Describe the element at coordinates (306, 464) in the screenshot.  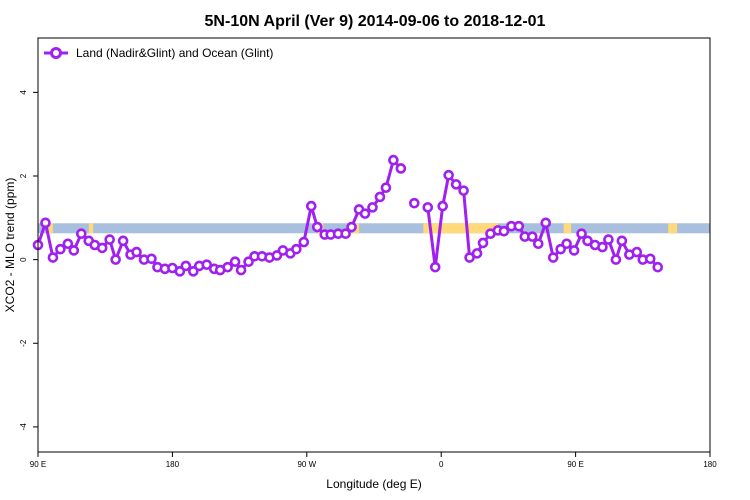
I see `x-tick-label: 90 W` at that location.